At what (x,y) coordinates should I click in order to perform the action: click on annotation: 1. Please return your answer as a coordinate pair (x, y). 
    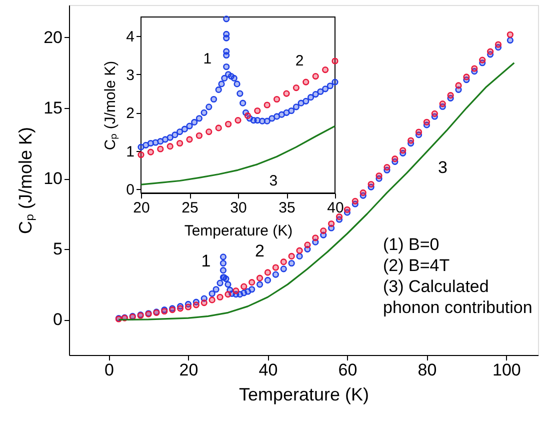
    Looking at the image, I should click on (206, 260).